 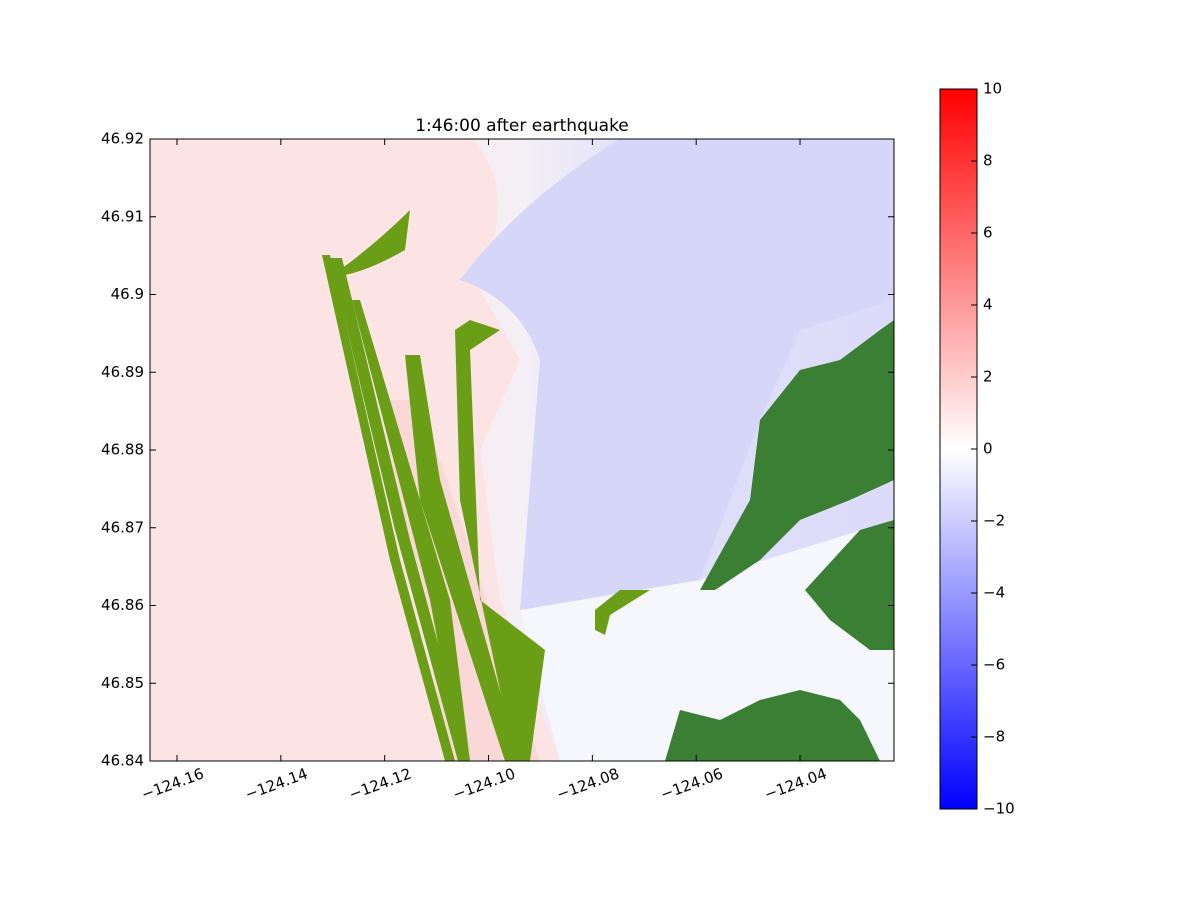 What do you see at coordinates (127, 294) in the screenshot?
I see `y-tick-label: 46.9` at bounding box center [127, 294].